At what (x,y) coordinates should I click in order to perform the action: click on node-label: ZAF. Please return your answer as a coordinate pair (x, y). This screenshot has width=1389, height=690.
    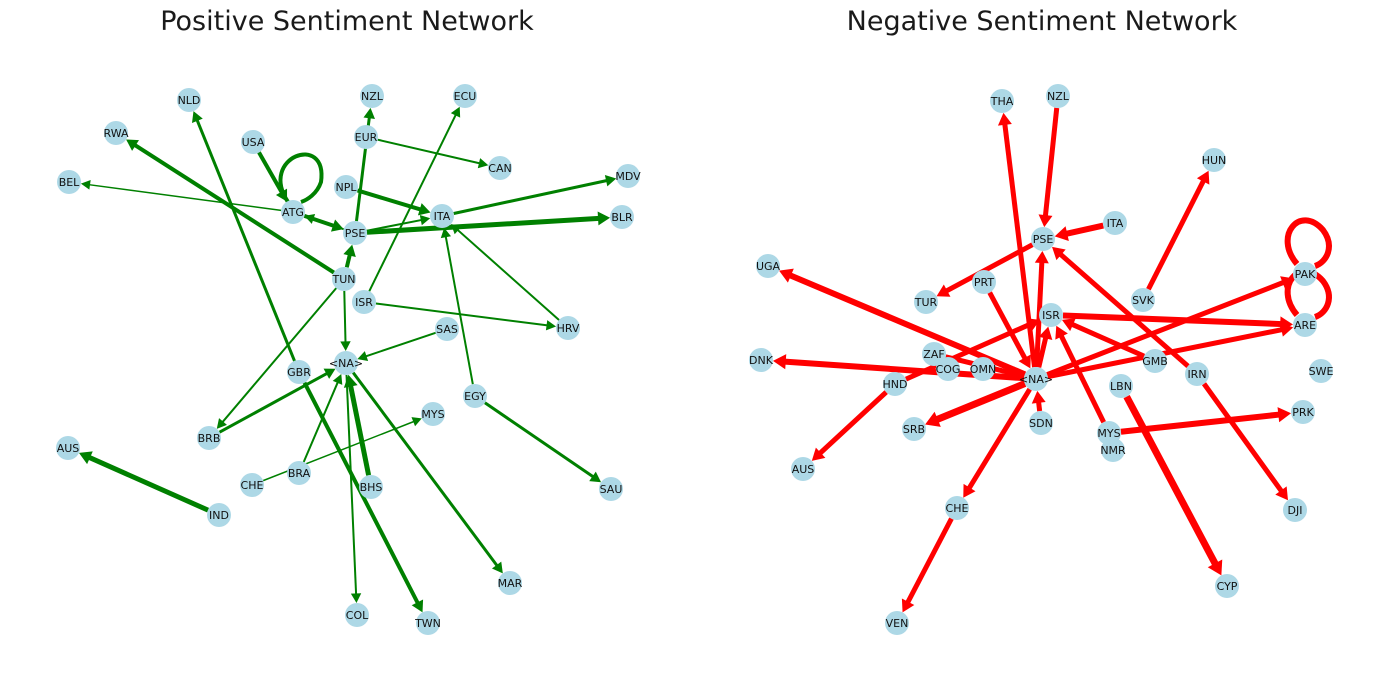
    Looking at the image, I should click on (933, 354).